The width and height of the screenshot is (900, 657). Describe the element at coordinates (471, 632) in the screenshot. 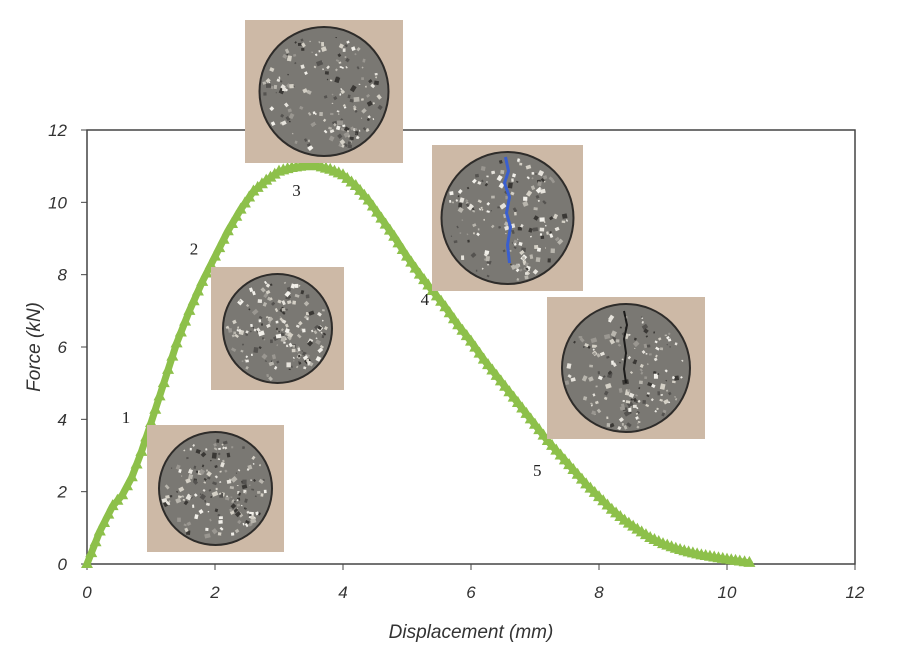

I see `x-axis-title: Displacement (mm)` at that location.